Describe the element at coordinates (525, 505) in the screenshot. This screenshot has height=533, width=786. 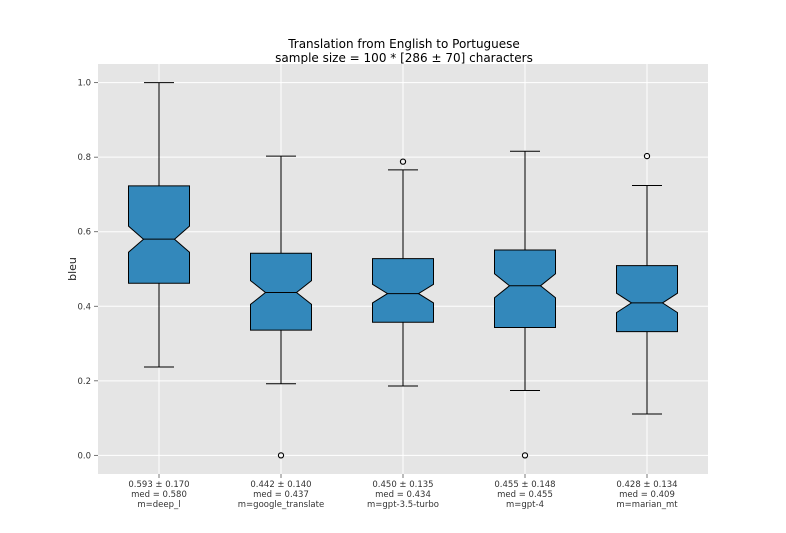
I see `x-tick-label: m=gpt-4` at that location.